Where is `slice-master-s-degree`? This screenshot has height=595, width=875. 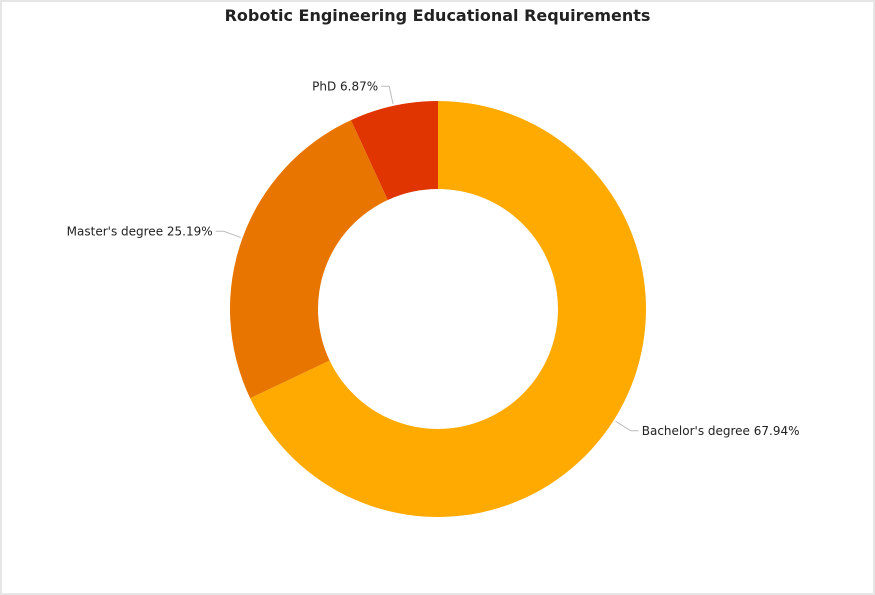 slice-master-s-degree is located at coordinates (309, 259).